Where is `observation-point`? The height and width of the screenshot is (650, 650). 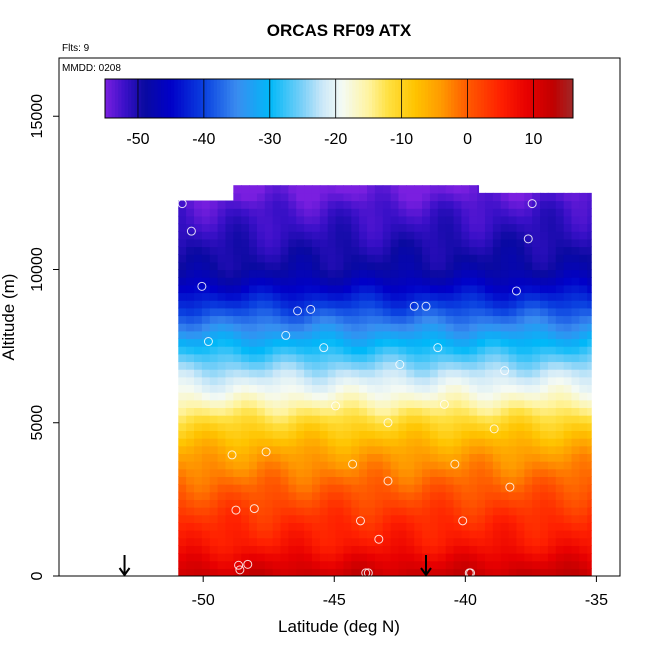
observation-point is located at coordinates (182, 204).